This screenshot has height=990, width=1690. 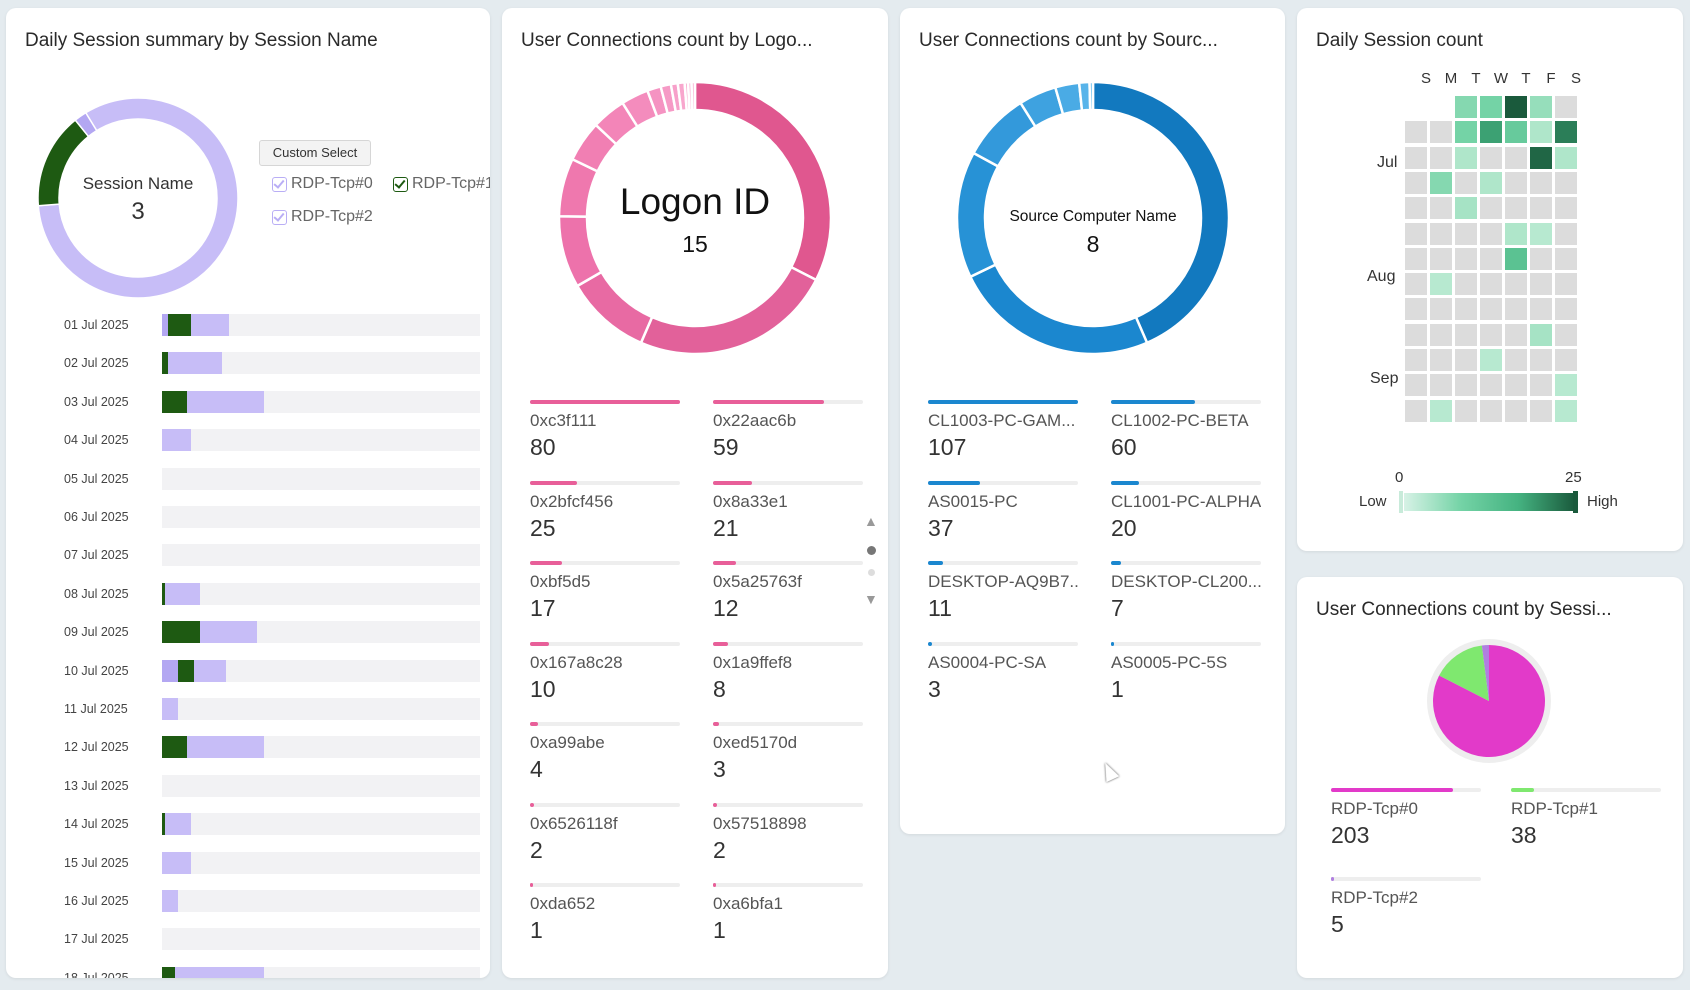 What do you see at coordinates (788, 752) in the screenshot?
I see `stat-item: 0xed5170d 3` at bounding box center [788, 752].